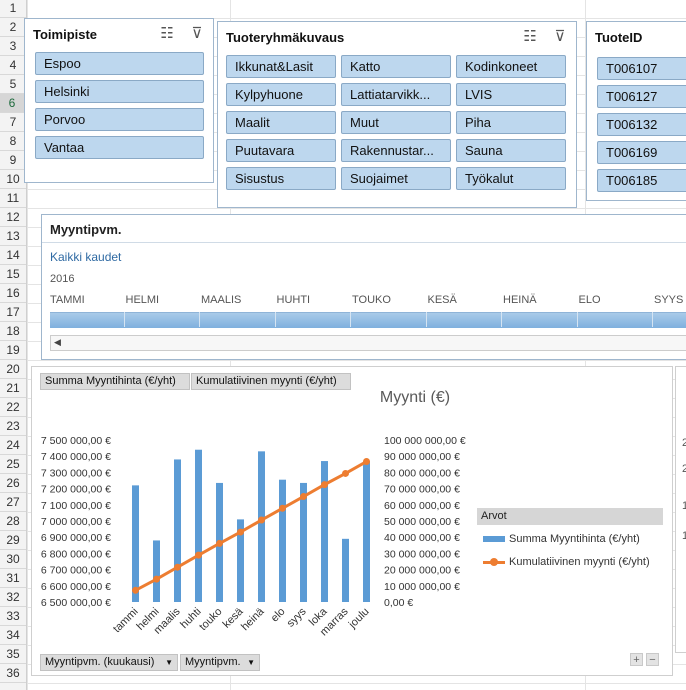  Describe the element at coordinates (13, 46) in the screenshot. I see `row-header-cell: 3` at that location.